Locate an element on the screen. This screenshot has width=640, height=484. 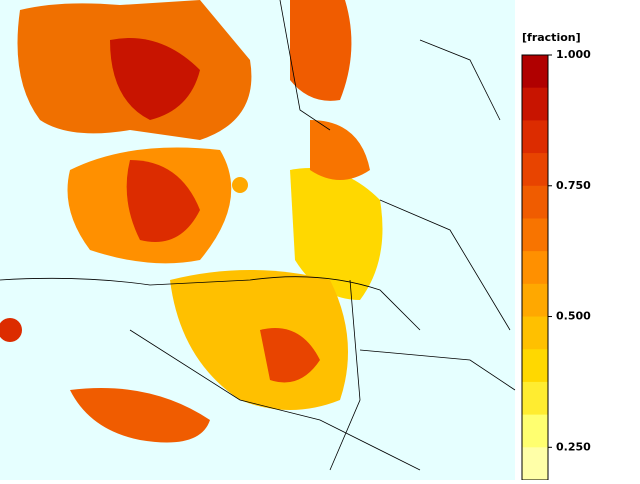
colorbar-label: [fraction] is located at coordinates (551, 37).